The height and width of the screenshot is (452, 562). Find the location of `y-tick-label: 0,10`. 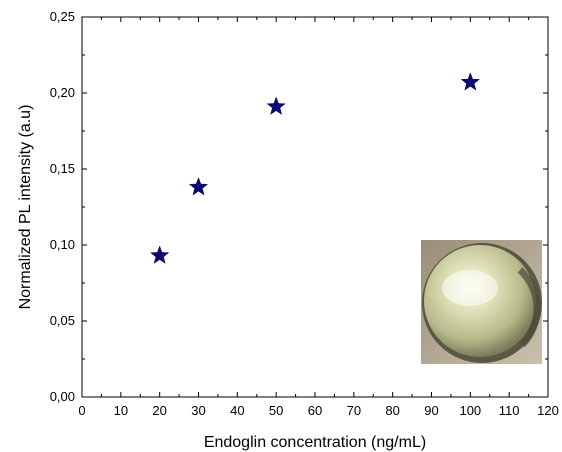

y-tick-label: 0,10 is located at coordinates (62, 244).